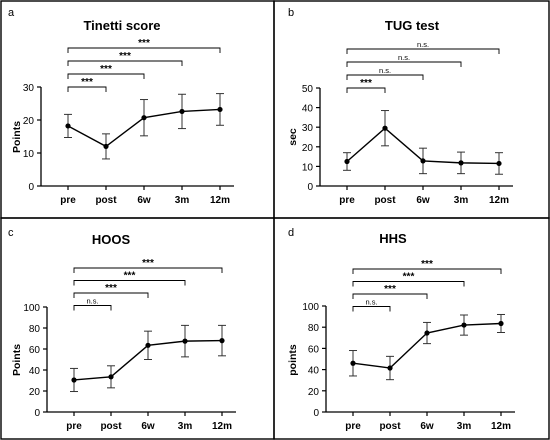  Describe the element at coordinates (291, 233) in the screenshot. I see `panel-letter: d` at that location.